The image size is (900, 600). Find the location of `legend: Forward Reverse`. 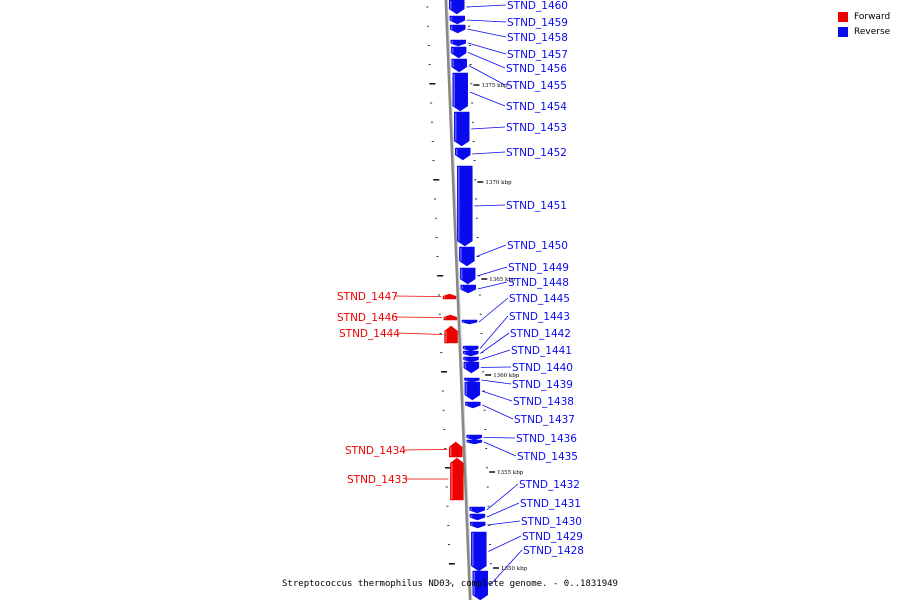

legend: Forward Reverse is located at coordinates (864, 24).